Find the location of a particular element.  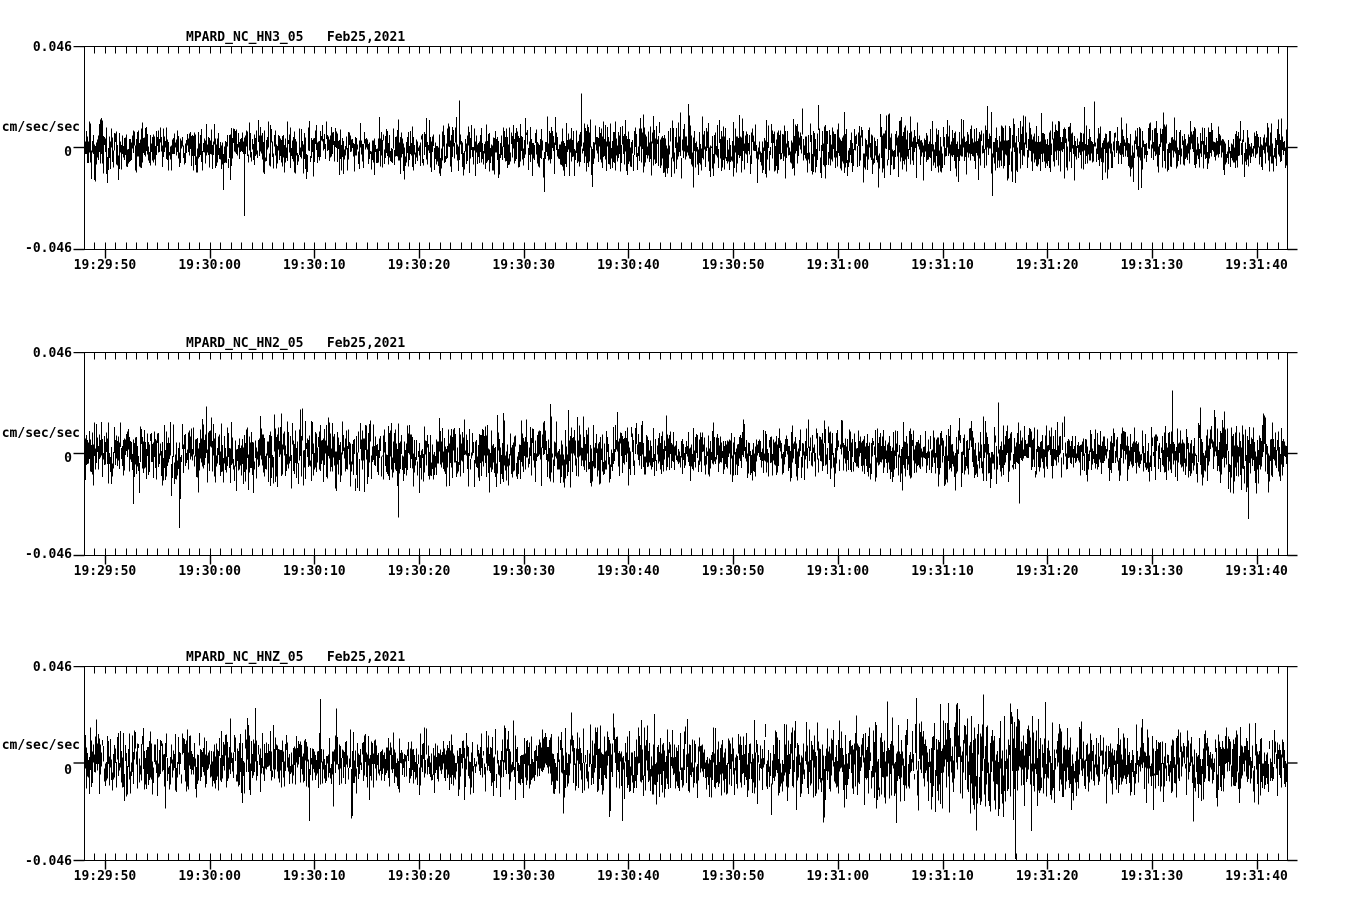

ytick-label-zero-hn2: 0 is located at coordinates (68, 458).